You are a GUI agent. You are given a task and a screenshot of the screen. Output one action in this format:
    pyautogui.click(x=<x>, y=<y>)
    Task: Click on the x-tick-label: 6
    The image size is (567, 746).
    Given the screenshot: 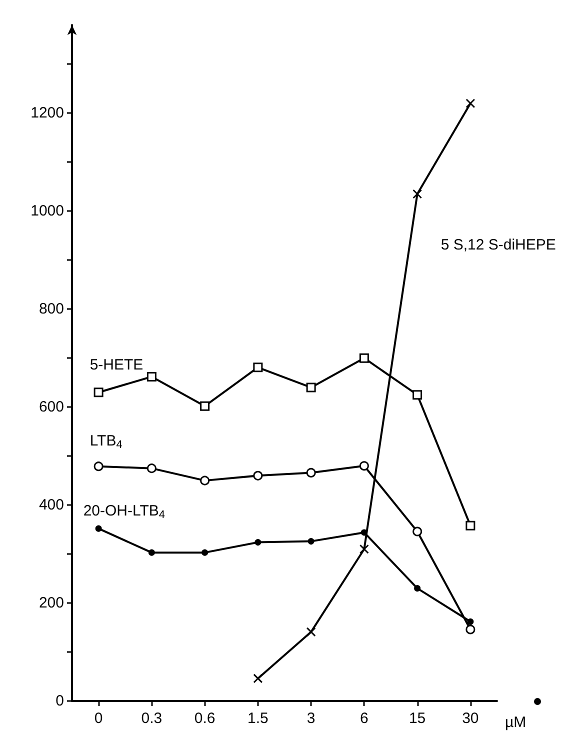 What is the action you would take?
    pyautogui.click(x=364, y=718)
    